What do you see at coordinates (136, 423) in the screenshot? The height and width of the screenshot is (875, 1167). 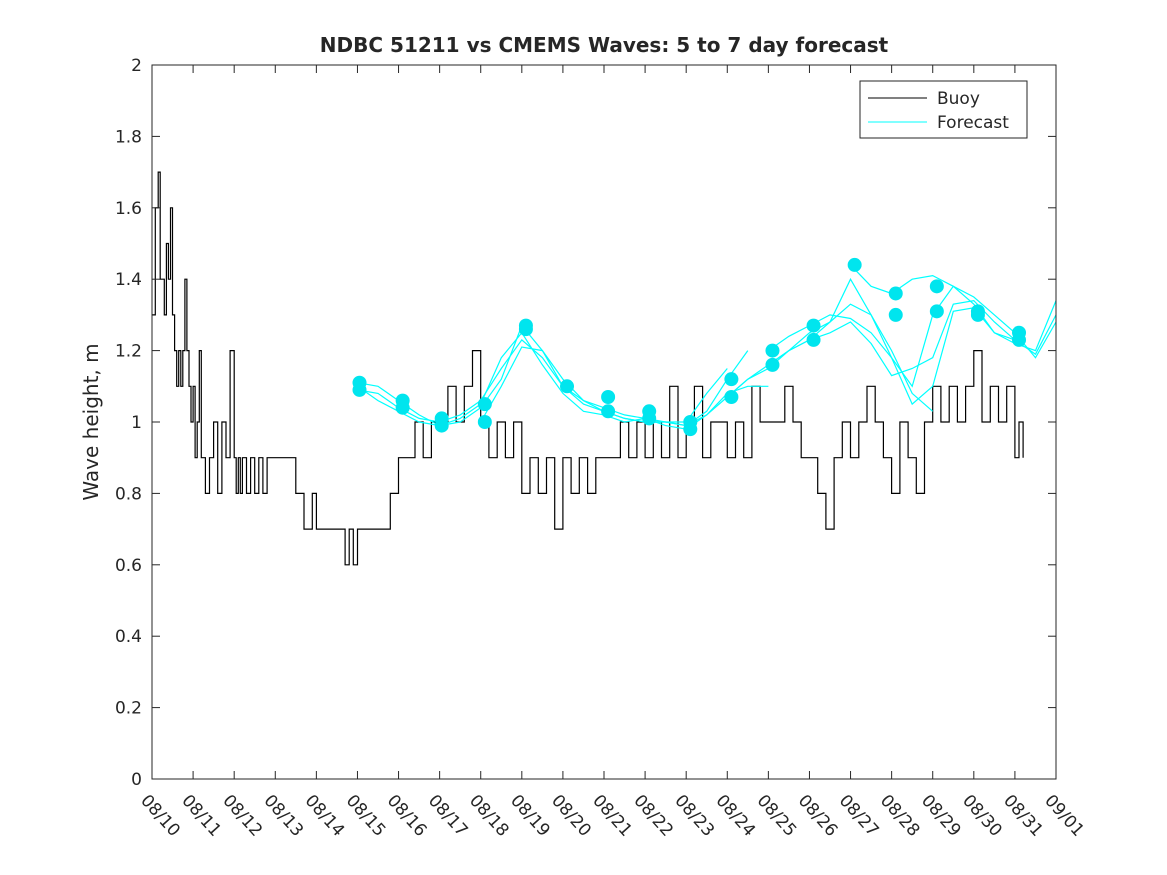 I see `y-tick-label: 1` at bounding box center [136, 423].